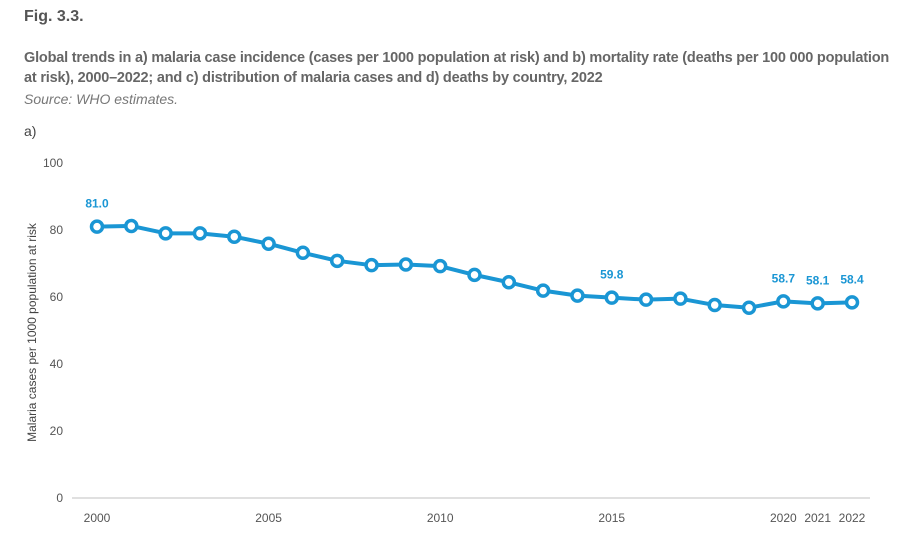 The image size is (904, 540). Describe the element at coordinates (784, 278) in the screenshot. I see `data-label: 58.7` at that location.